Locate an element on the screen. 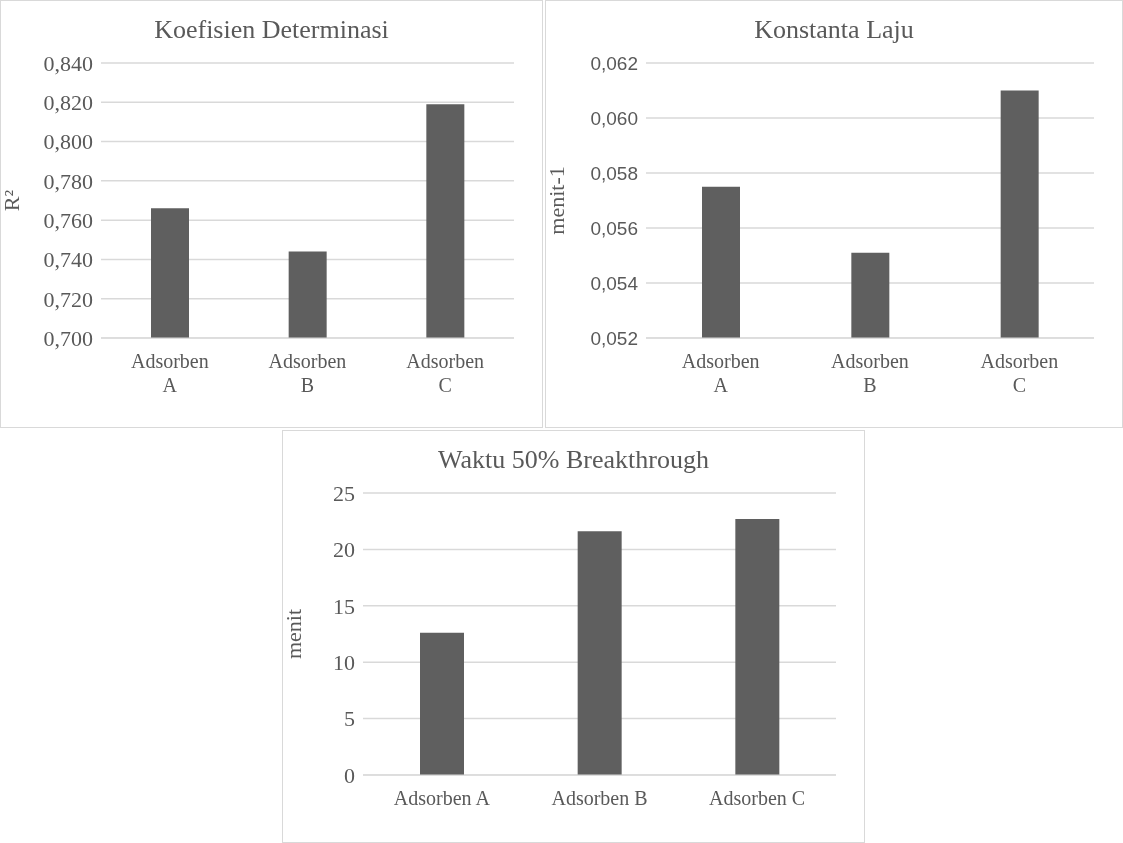 This screenshot has width=1123, height=843. chart-title: Koefisien Determinasi is located at coordinates (271, 29).